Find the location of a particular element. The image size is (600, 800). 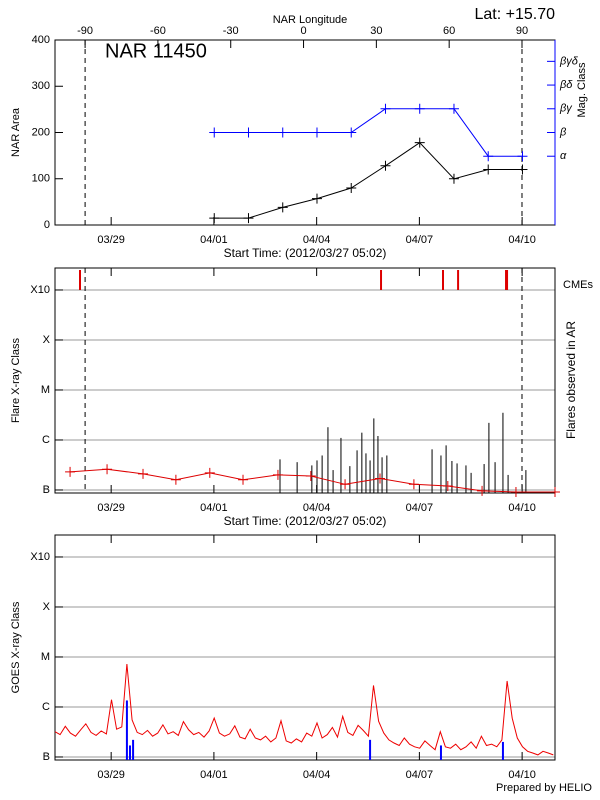

chart-title: NAR 11450 is located at coordinates (156, 51).